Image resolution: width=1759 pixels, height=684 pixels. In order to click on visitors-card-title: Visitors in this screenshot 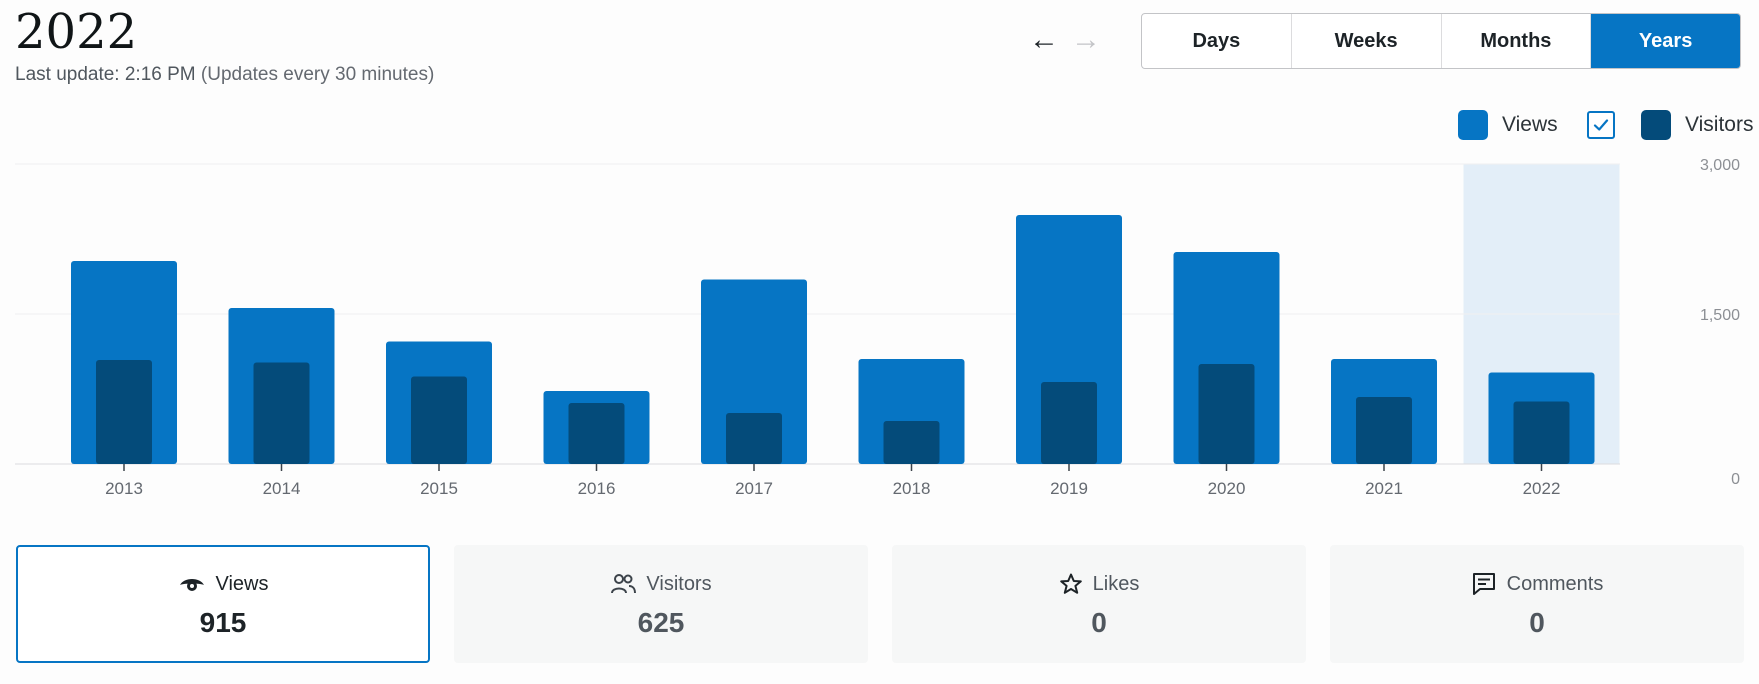, I will do `click(679, 583)`.